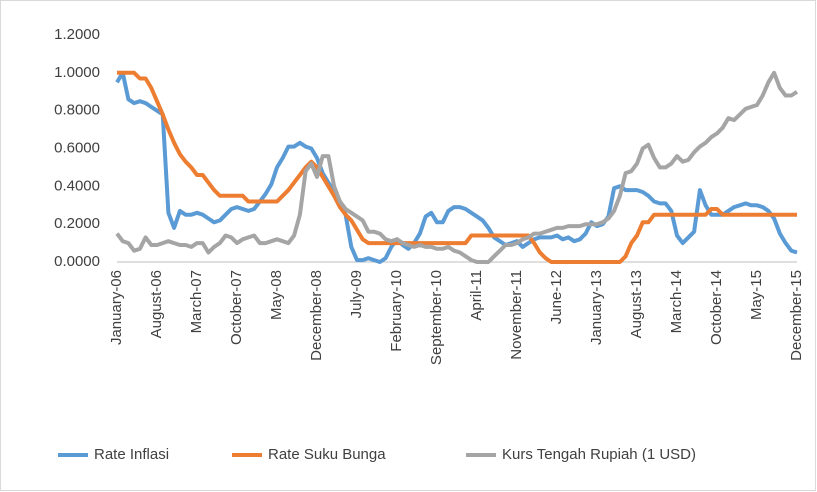 Image resolution: width=817 pixels, height=492 pixels. Describe the element at coordinates (716, 307) in the screenshot. I see `x-tick-label: October-14` at that location.